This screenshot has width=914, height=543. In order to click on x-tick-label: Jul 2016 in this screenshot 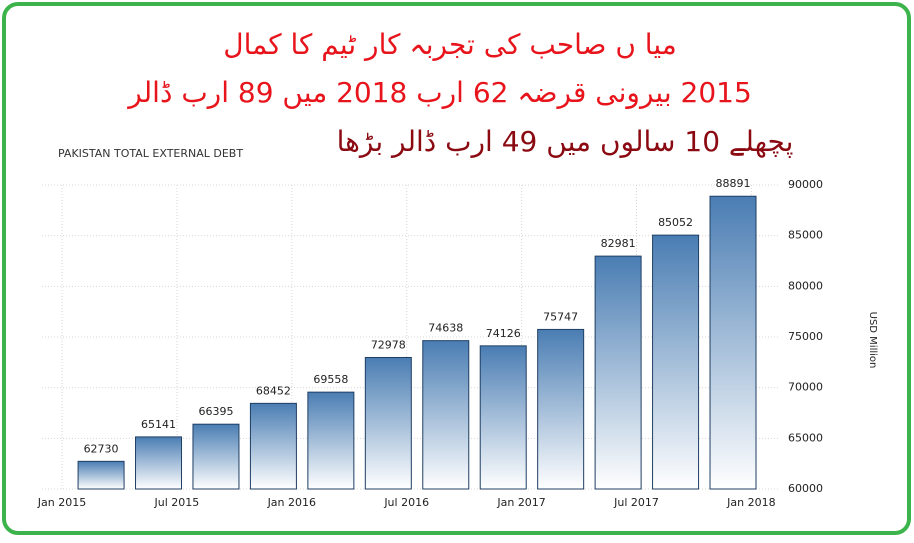, I will do `click(406, 502)`.